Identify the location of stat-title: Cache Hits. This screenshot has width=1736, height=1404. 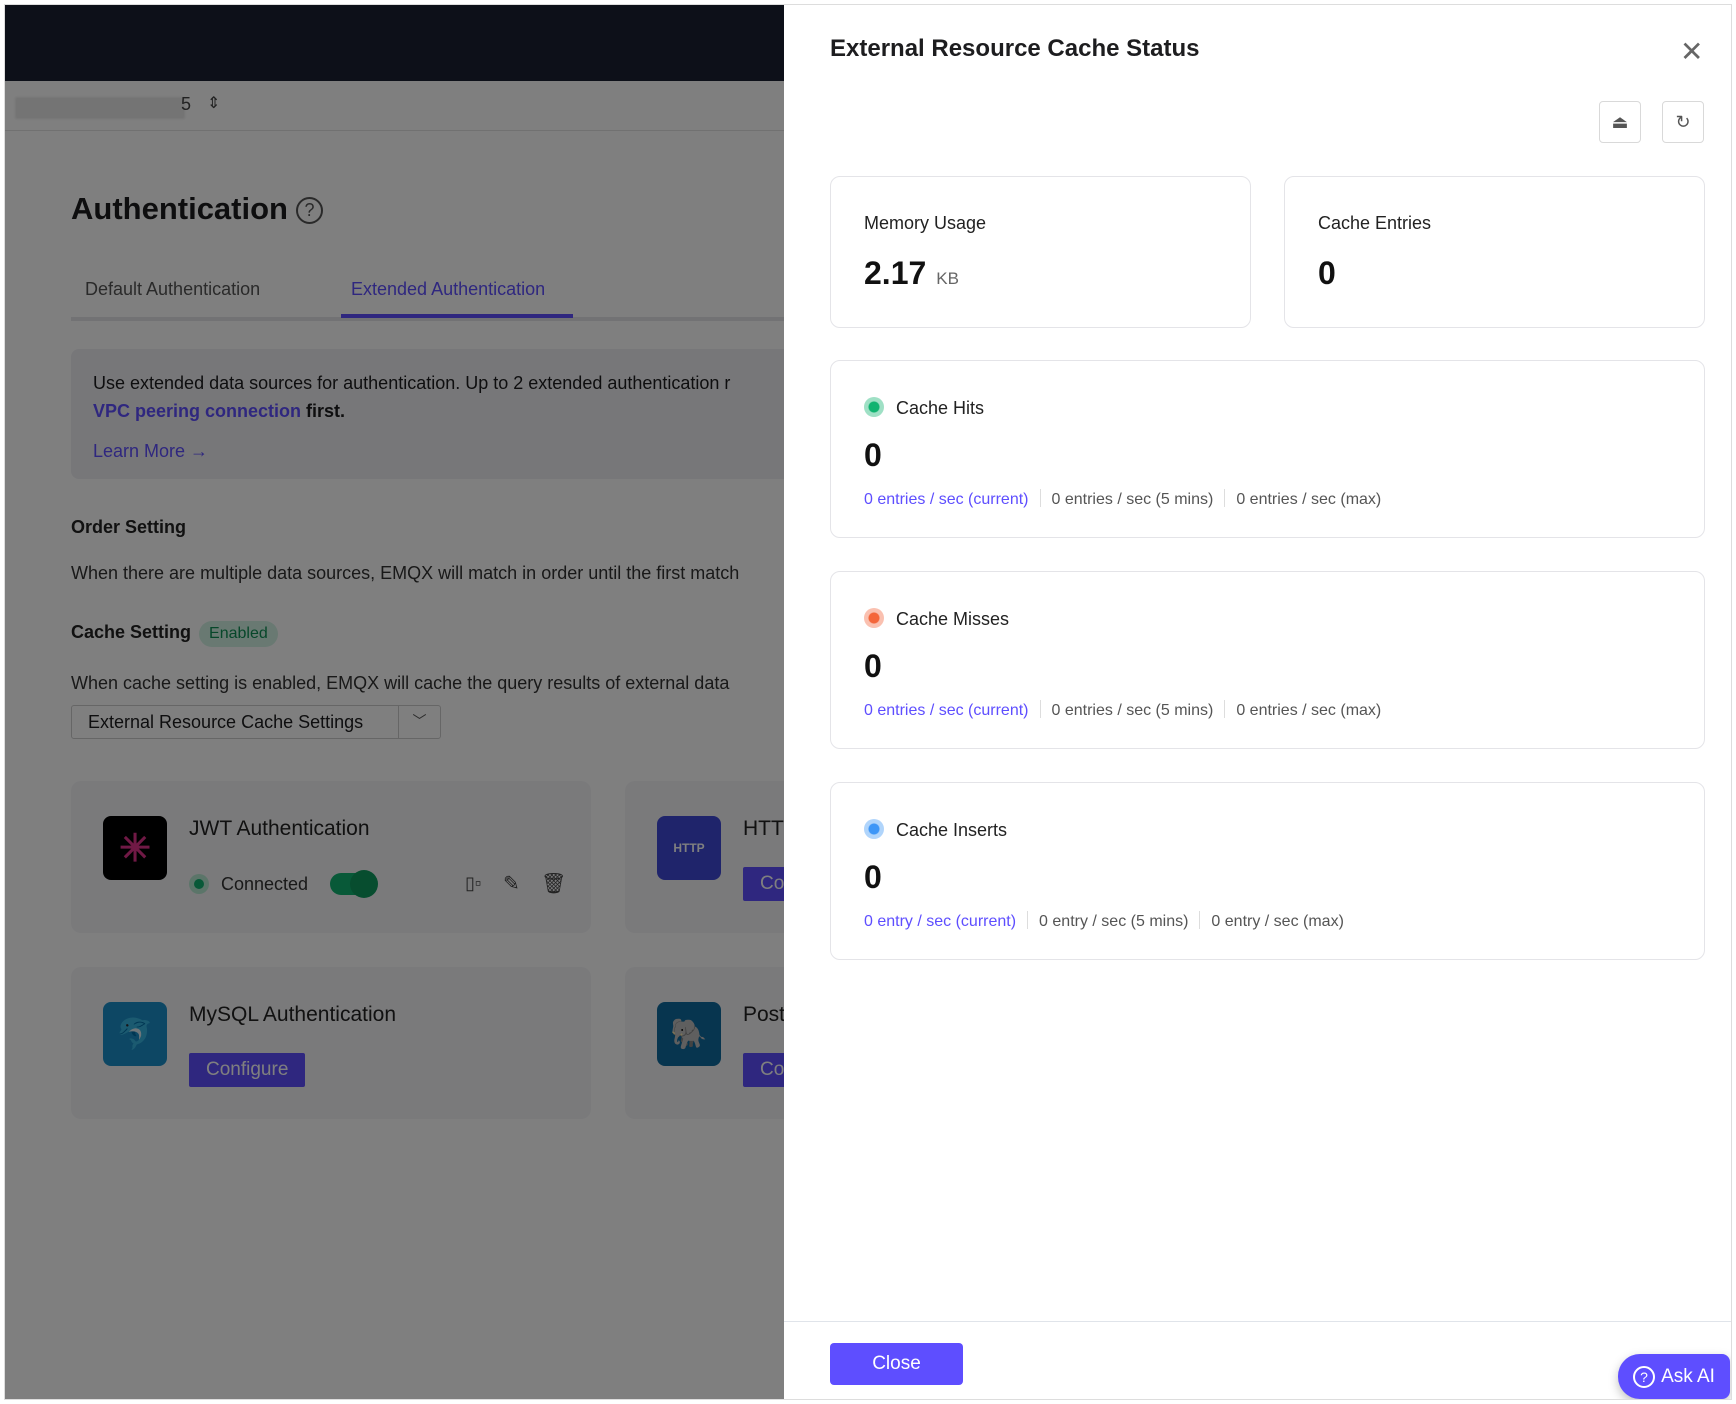
(924, 408).